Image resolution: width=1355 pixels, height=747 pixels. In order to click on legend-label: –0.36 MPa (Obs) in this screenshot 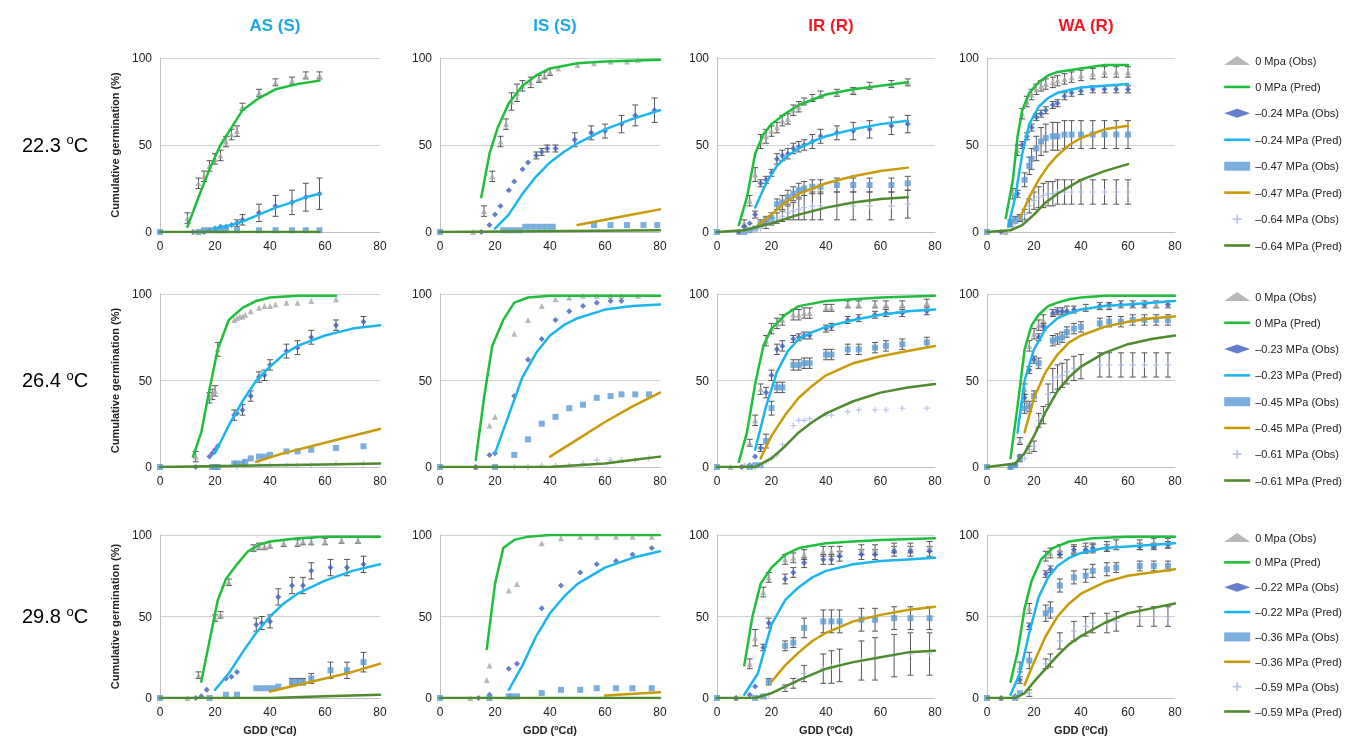, I will do `click(1297, 636)`.